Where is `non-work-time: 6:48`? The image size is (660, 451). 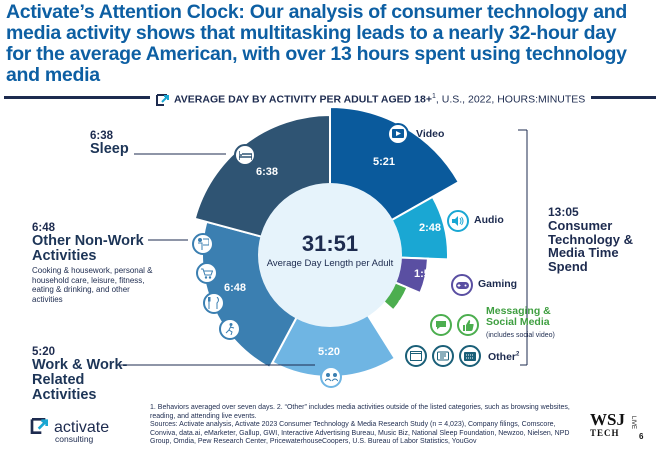 non-work-time: 6:48 is located at coordinates (44, 228).